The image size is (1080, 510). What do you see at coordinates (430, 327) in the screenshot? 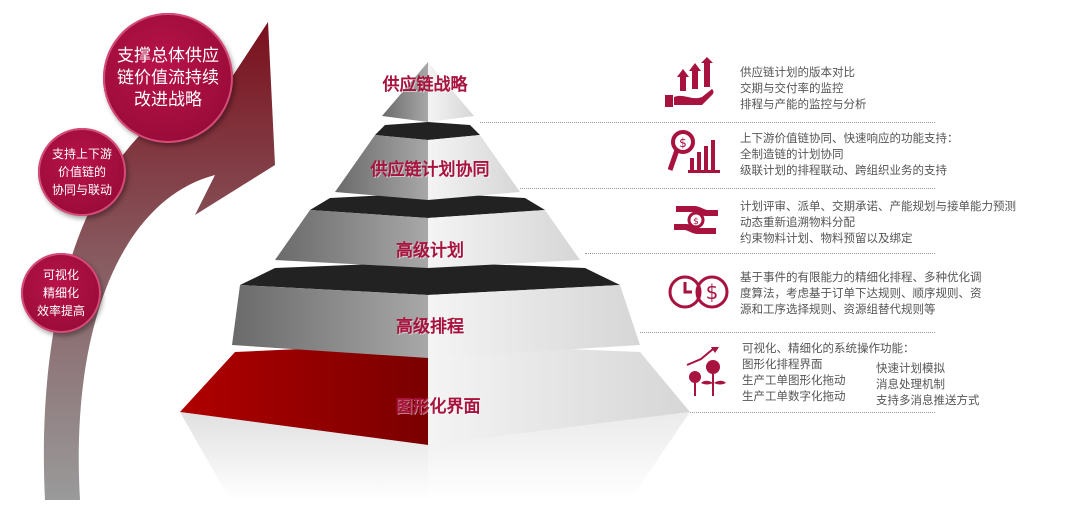
I see `tier-label-advanced-scheduling: 高级排程` at bounding box center [430, 327].